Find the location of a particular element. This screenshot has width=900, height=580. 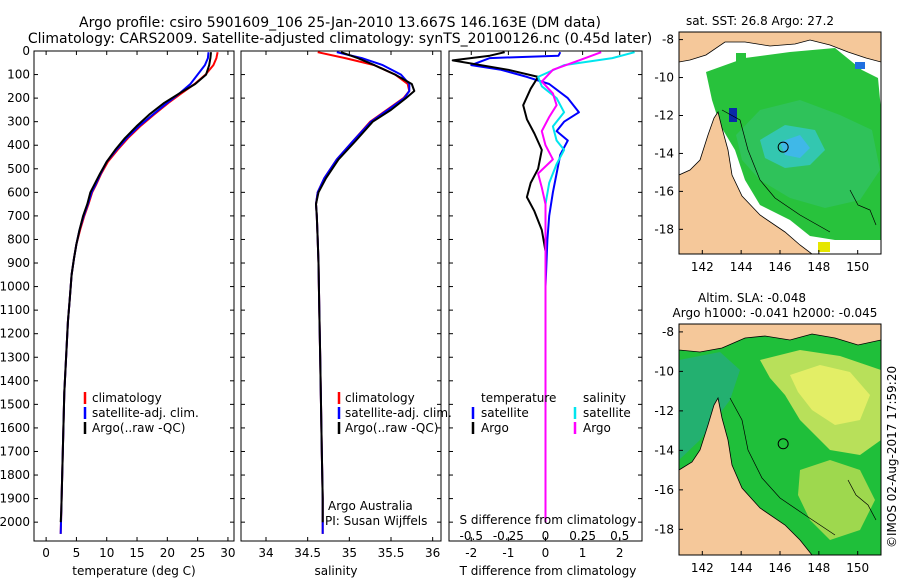

map-x-tick-label: 146 is located at coordinates (780, 568).